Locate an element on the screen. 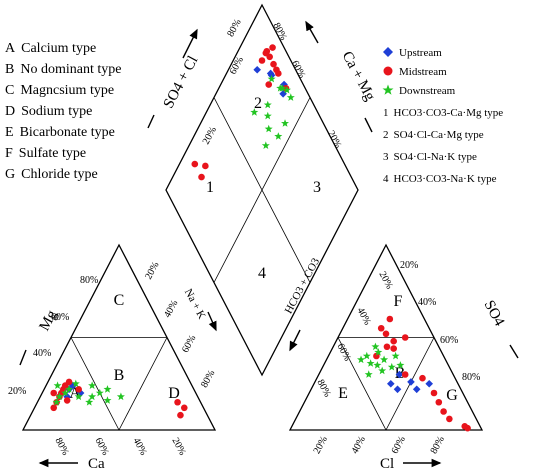  tick-hco3-80: 80% is located at coordinates (323, 388).